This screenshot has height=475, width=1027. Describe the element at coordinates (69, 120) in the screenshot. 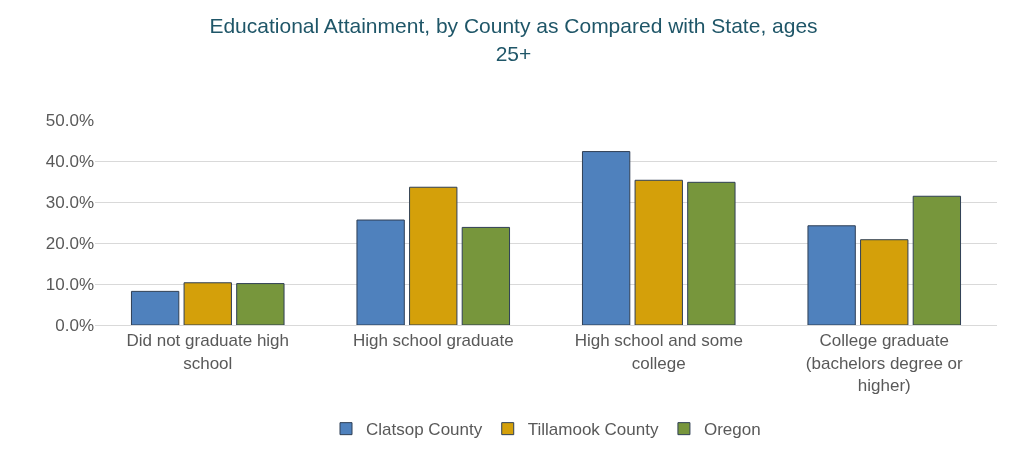

I see `y-tick-label: 50.0%` at that location.